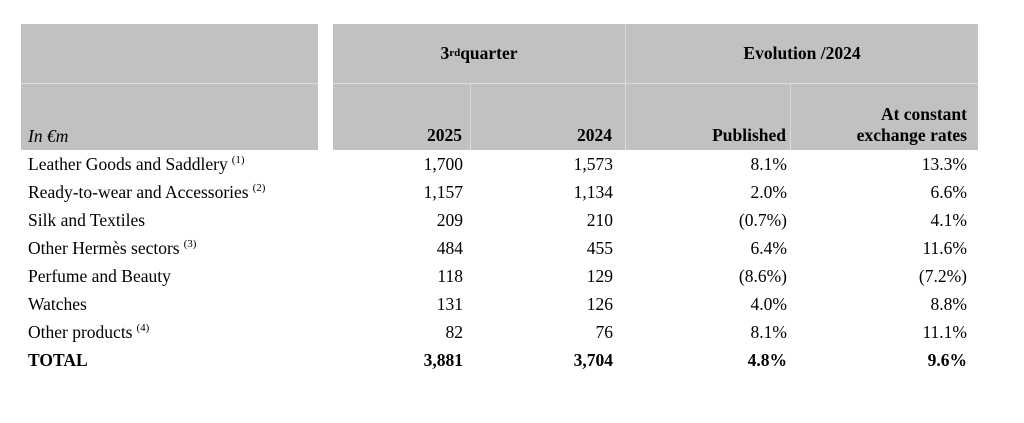 The height and width of the screenshot is (423, 1024). What do you see at coordinates (99, 276) in the screenshot?
I see `row-label: Perfume and Beauty` at bounding box center [99, 276].